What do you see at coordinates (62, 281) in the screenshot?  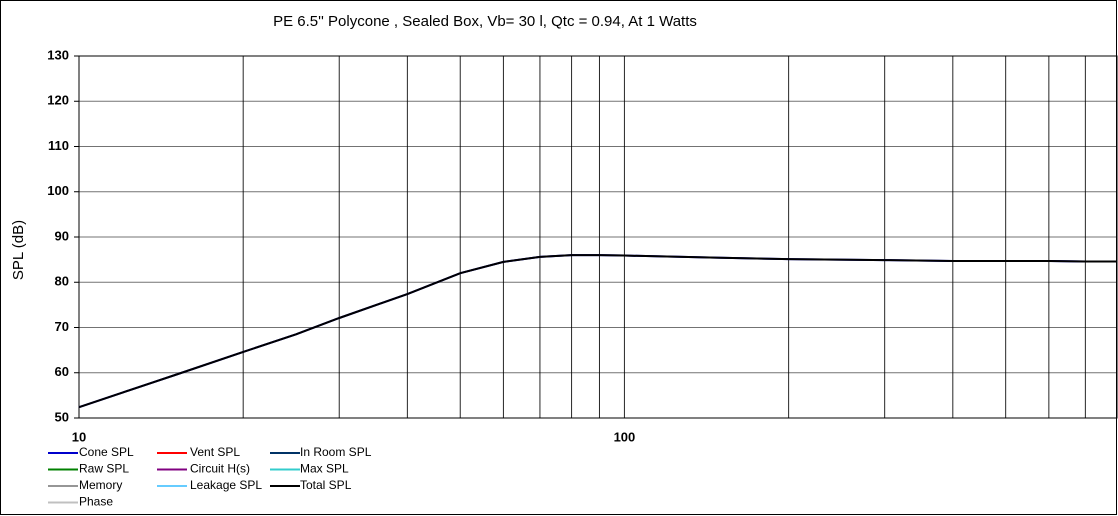 I see `y-tick-label: 80` at bounding box center [62, 281].